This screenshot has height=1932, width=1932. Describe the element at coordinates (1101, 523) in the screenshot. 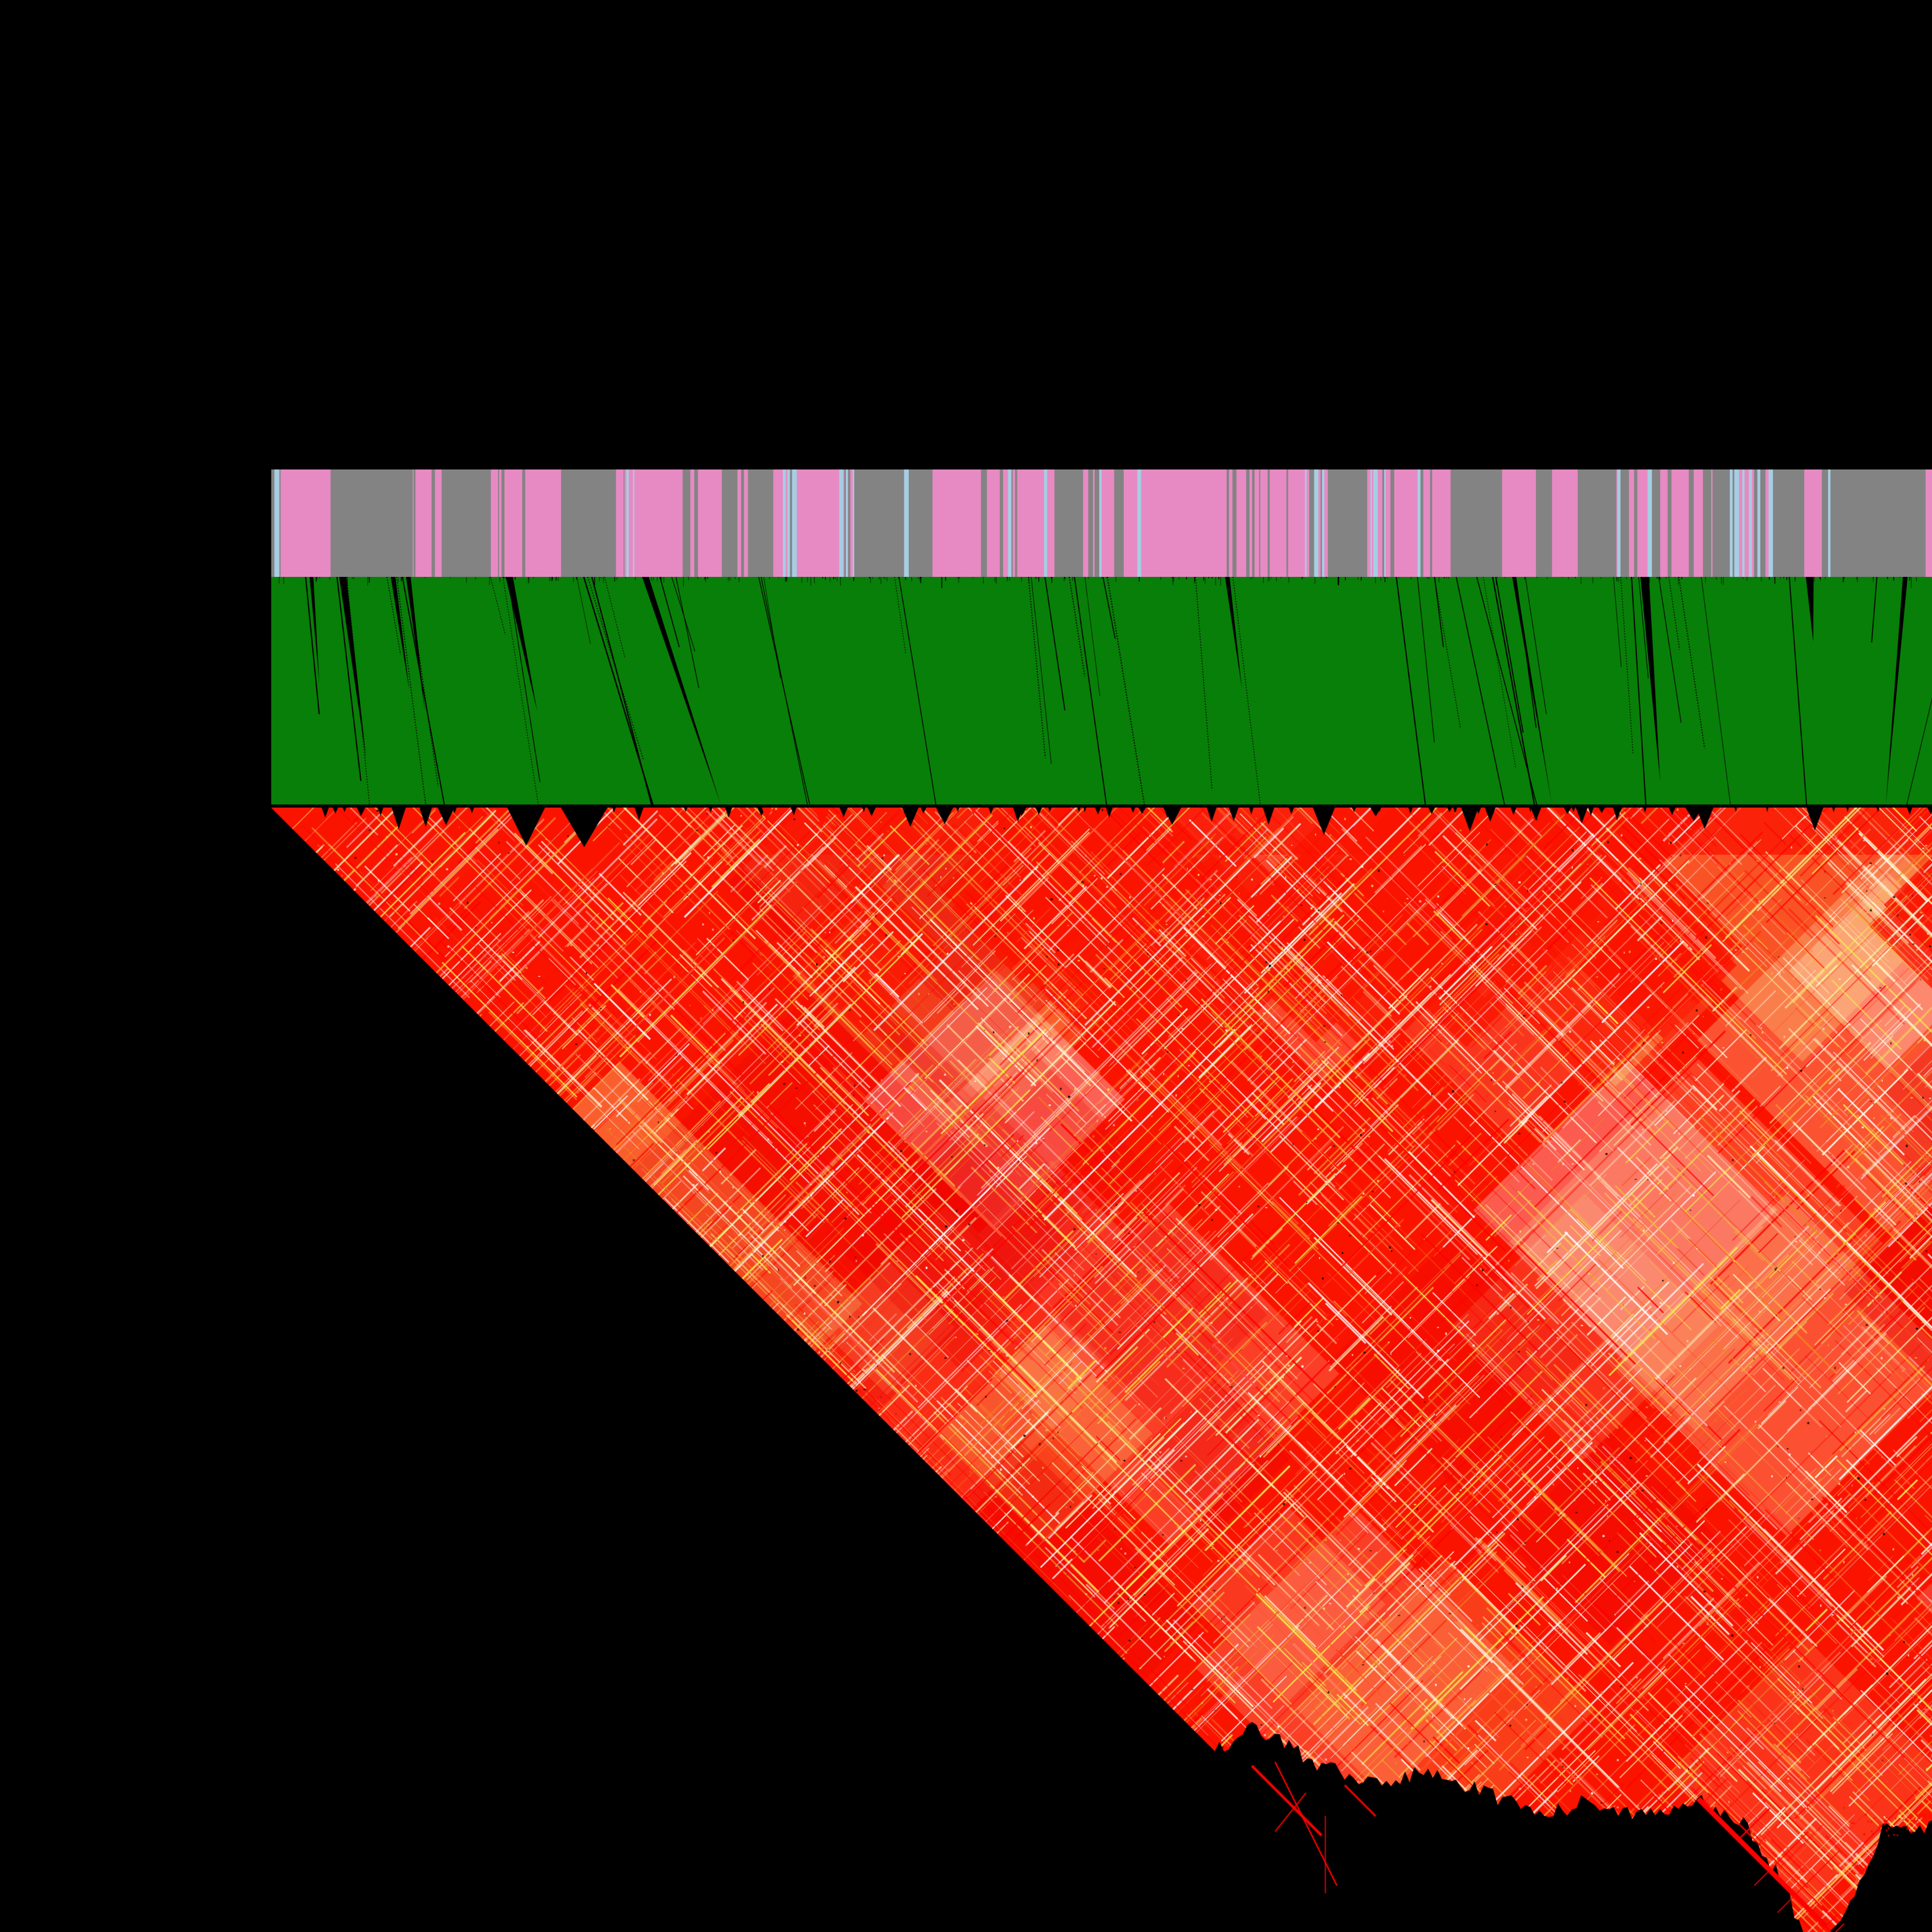

I see `snp-annotation-track` at that location.